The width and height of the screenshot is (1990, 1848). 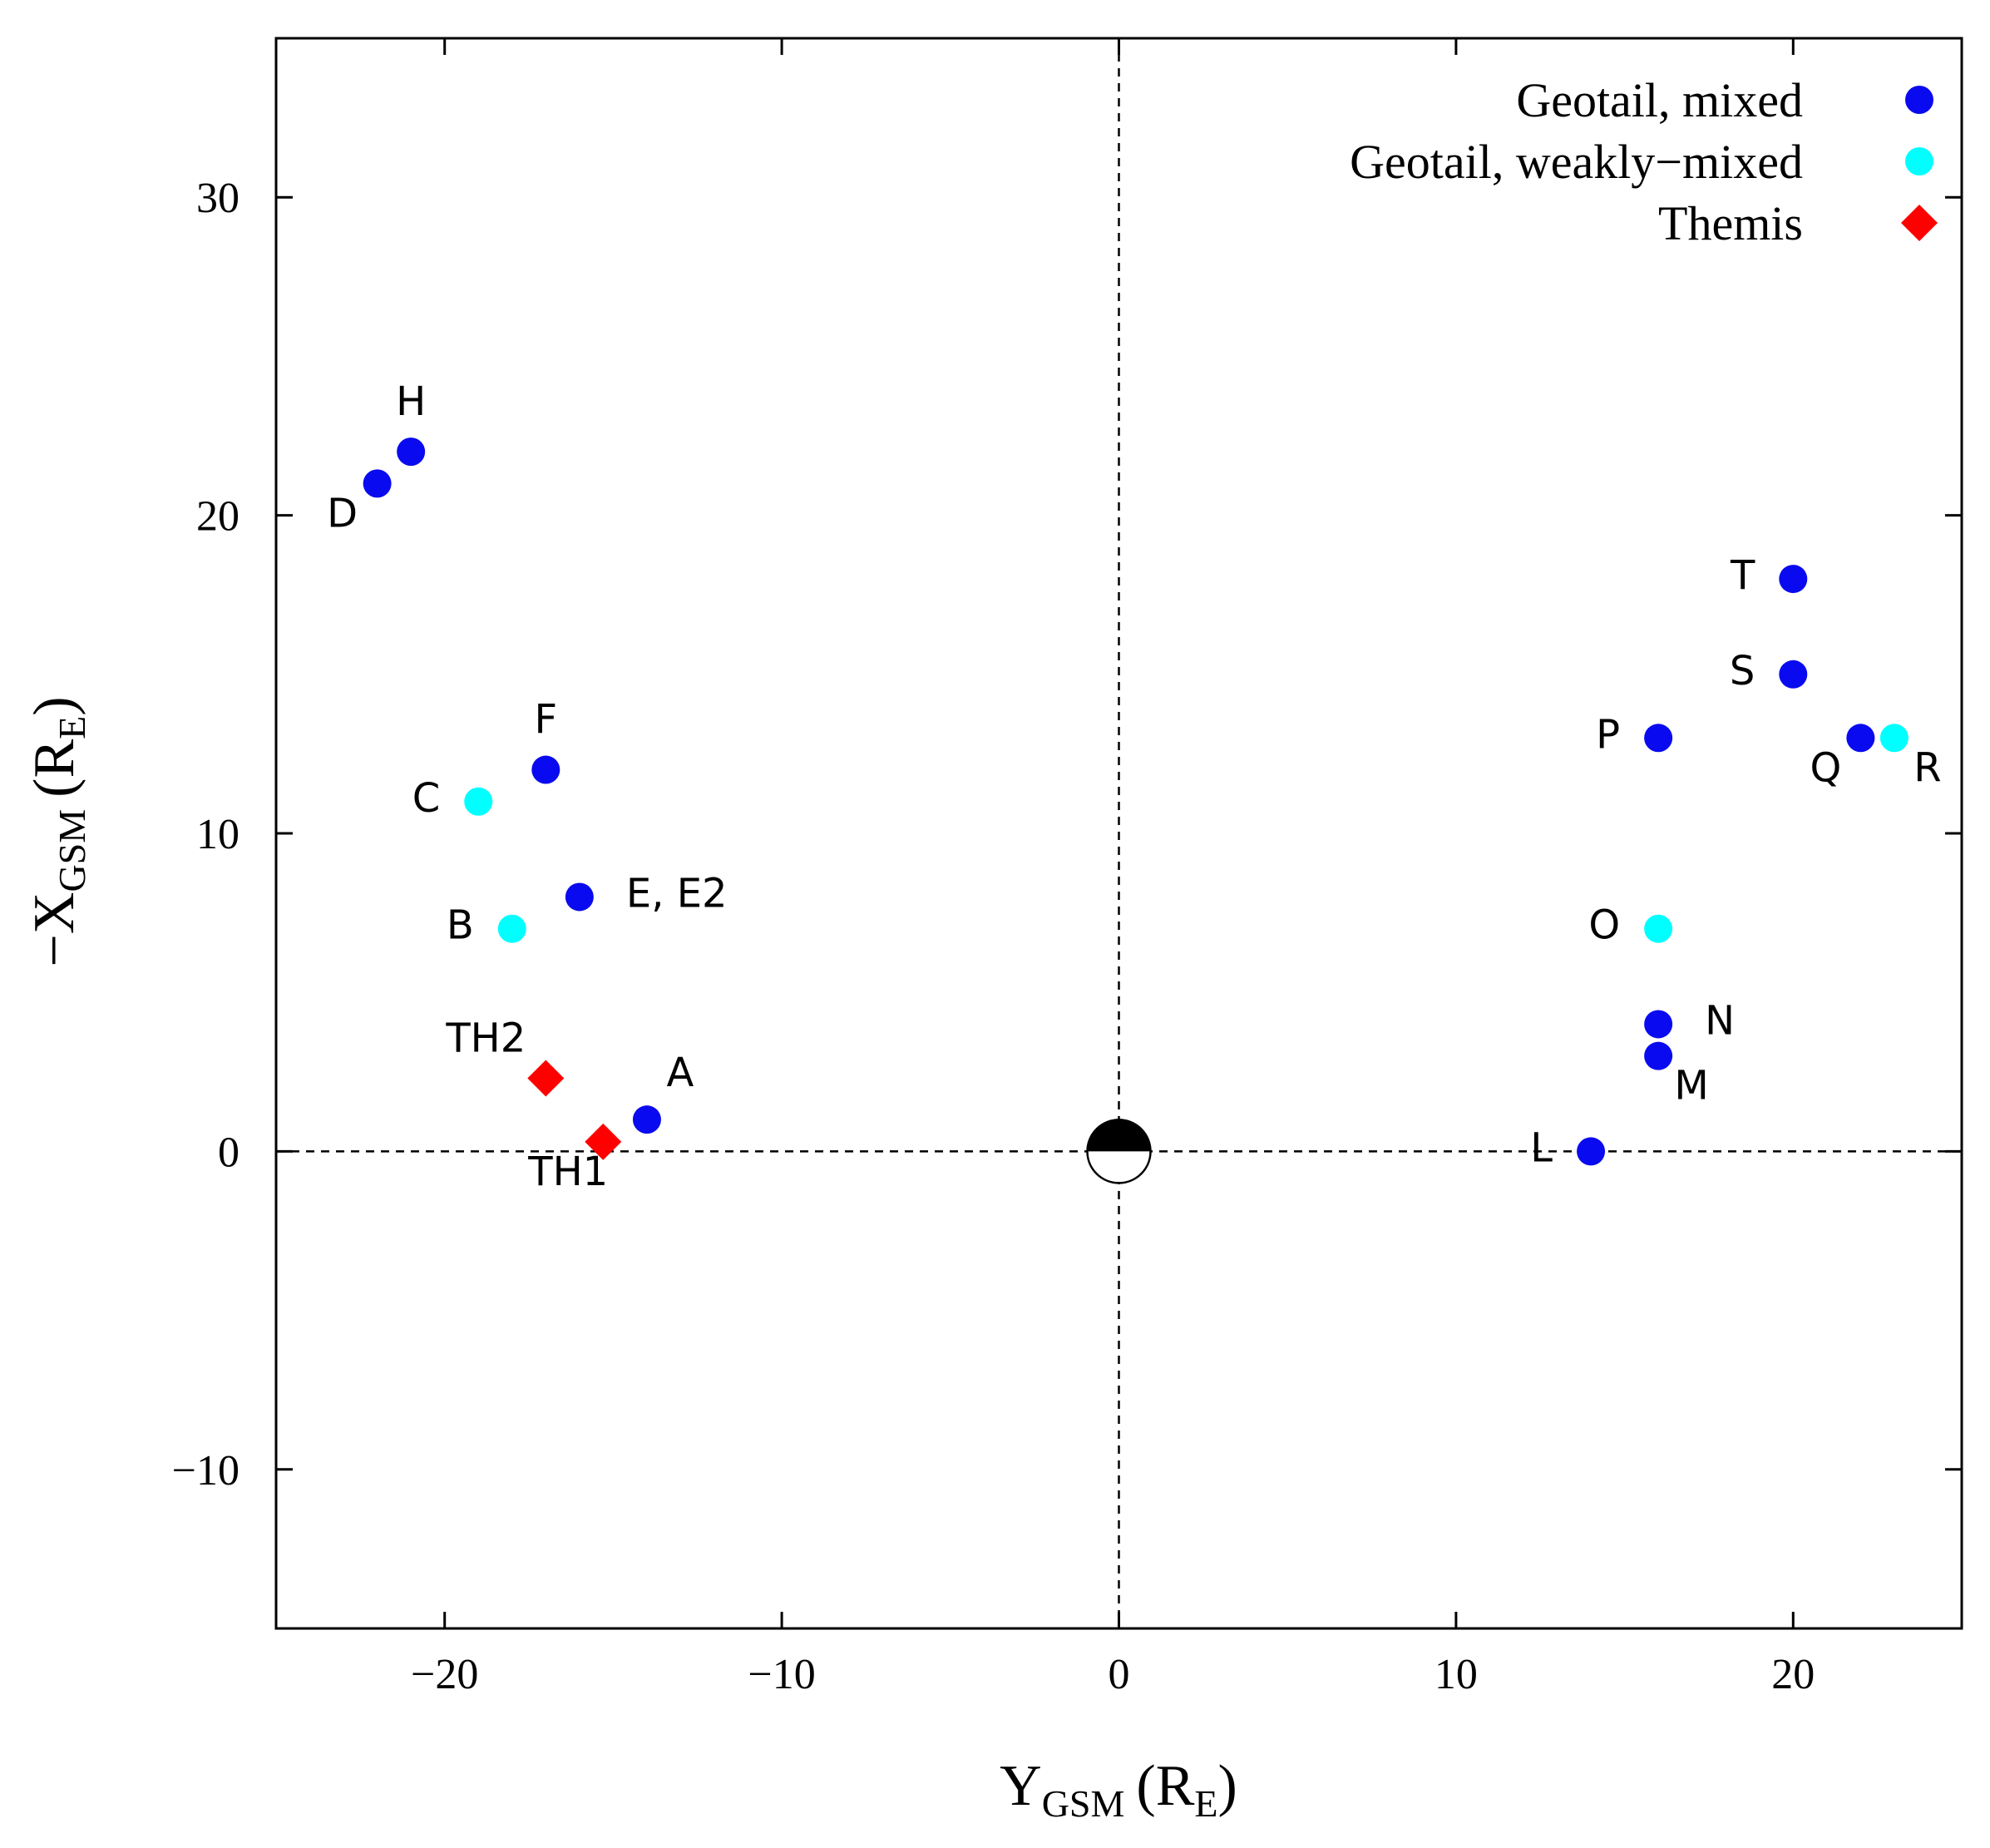 What do you see at coordinates (1720, 1020) in the screenshot?
I see `point-label: N` at bounding box center [1720, 1020].